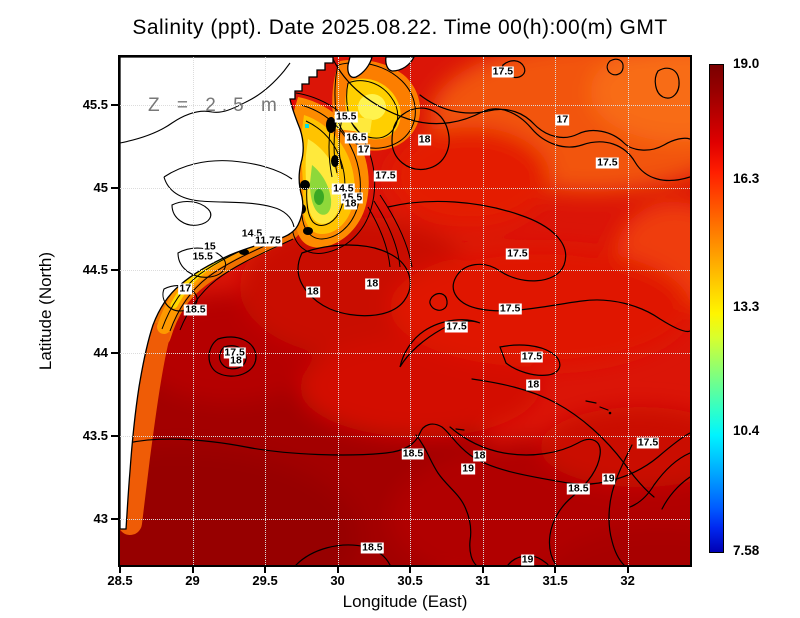 Image resolution: width=800 pixels, height=618 pixels. Describe the element at coordinates (45, 311) in the screenshot. I see `y-axis-title: Latitude (North)` at that location.